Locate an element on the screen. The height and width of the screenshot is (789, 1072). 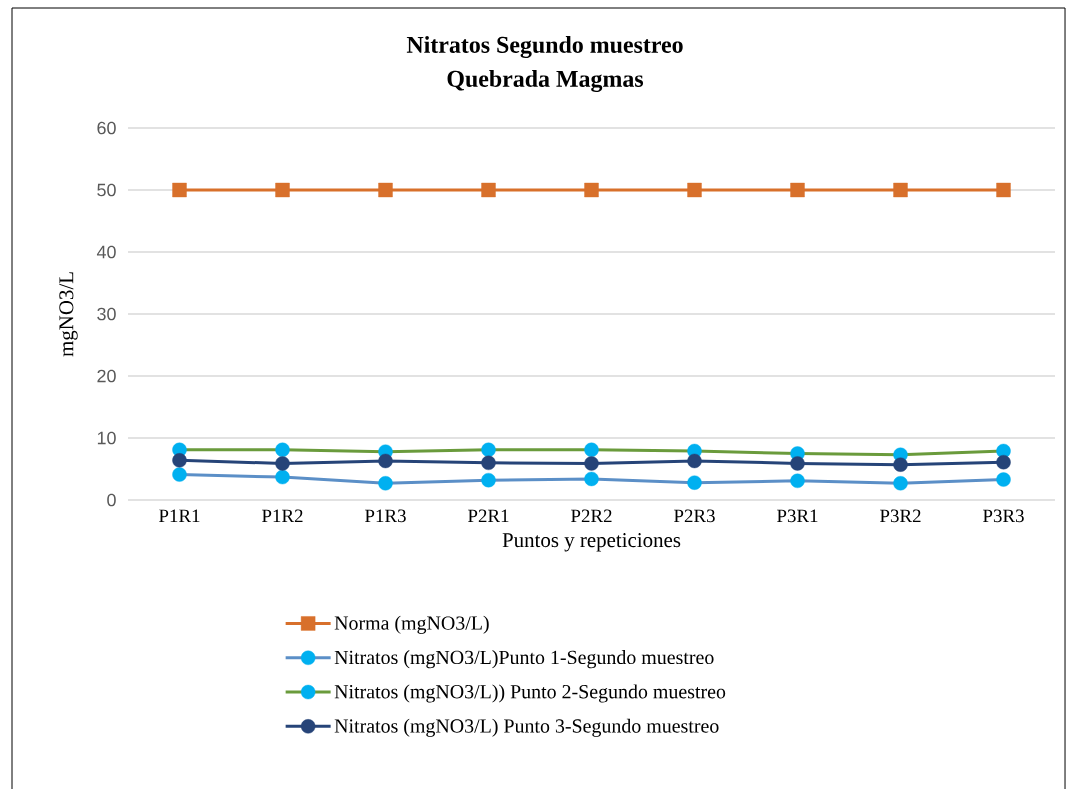
x-tick-label: P3R3 is located at coordinates (1003, 516).